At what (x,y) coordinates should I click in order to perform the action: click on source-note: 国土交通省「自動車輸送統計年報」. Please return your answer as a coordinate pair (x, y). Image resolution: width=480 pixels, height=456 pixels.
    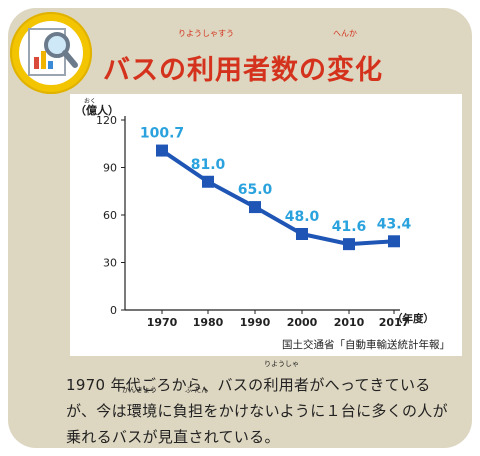
    Looking at the image, I should click on (366, 345).